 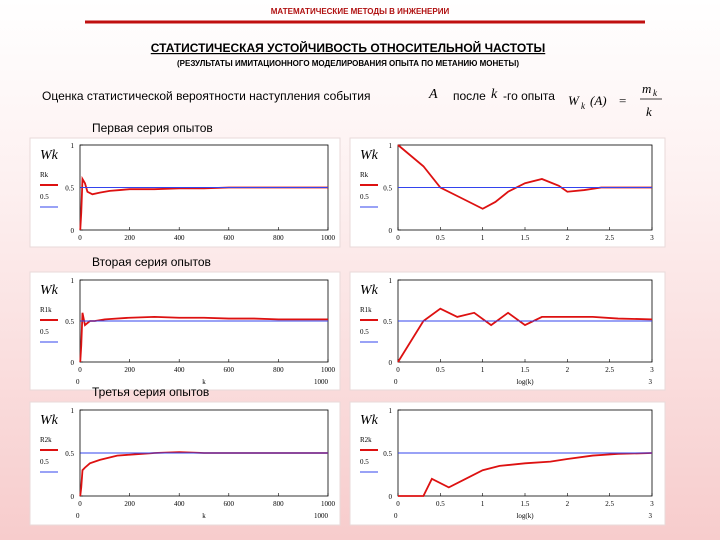 I want to click on series-title: Вторая серия опытов, so click(x=151, y=262).